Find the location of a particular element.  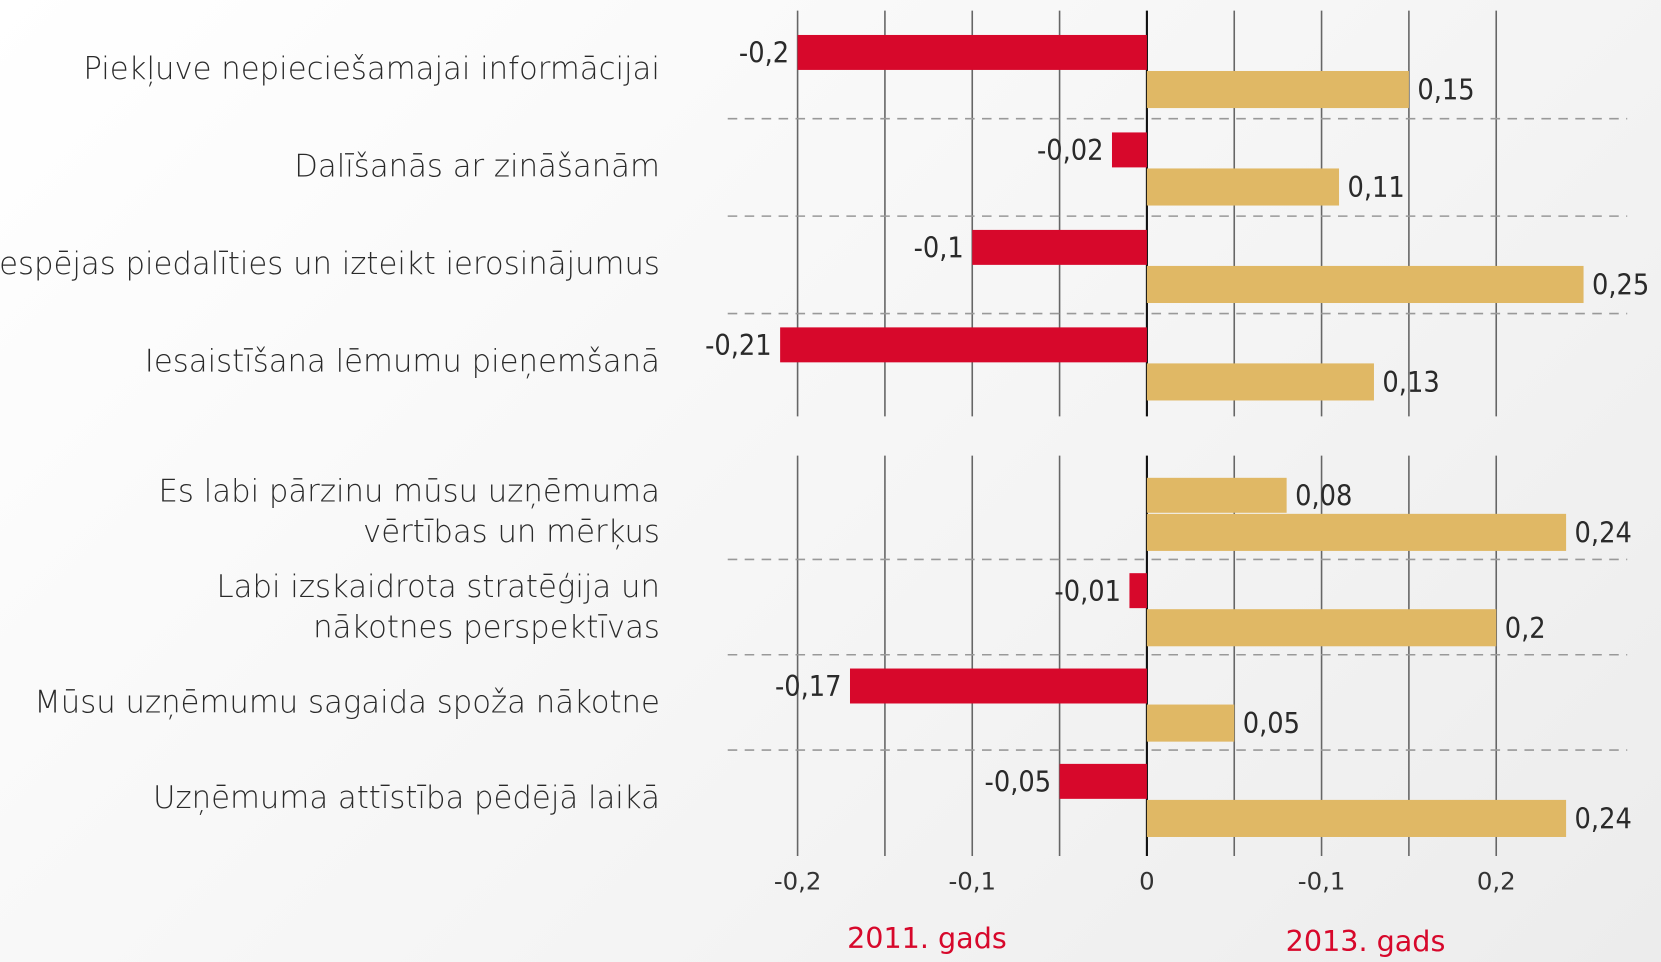

value-label: -0,01 is located at coordinates (1087, 591).